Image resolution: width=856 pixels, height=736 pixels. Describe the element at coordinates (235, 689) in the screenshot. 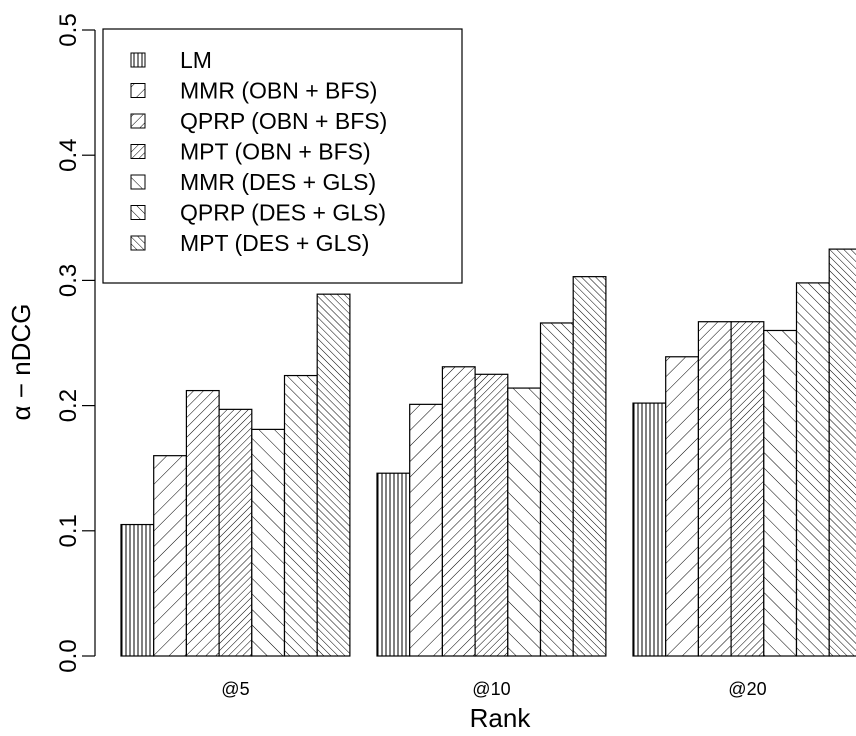

I see `x-tick-label: @5` at that location.